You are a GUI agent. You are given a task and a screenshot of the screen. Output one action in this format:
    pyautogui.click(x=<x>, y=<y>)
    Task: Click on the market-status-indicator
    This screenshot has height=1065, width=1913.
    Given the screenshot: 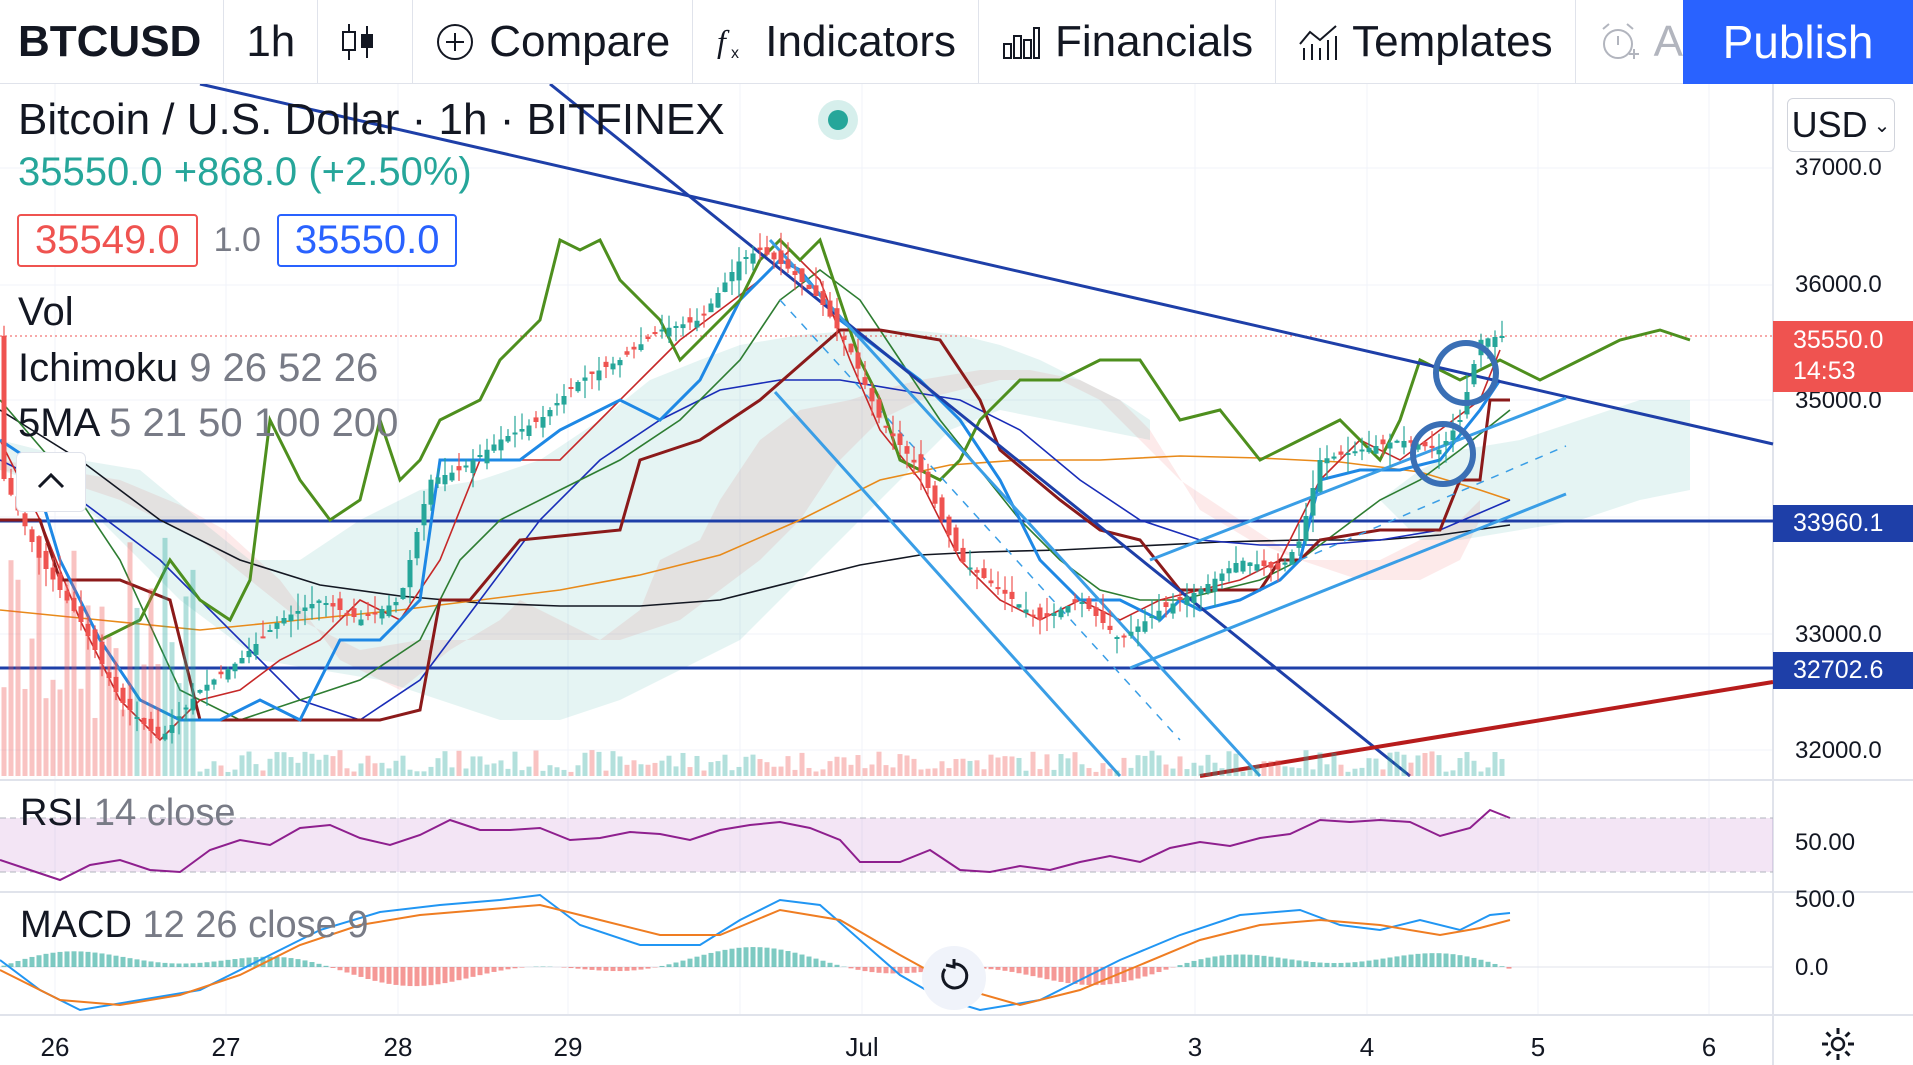 What is the action you would take?
    pyautogui.click(x=838, y=120)
    